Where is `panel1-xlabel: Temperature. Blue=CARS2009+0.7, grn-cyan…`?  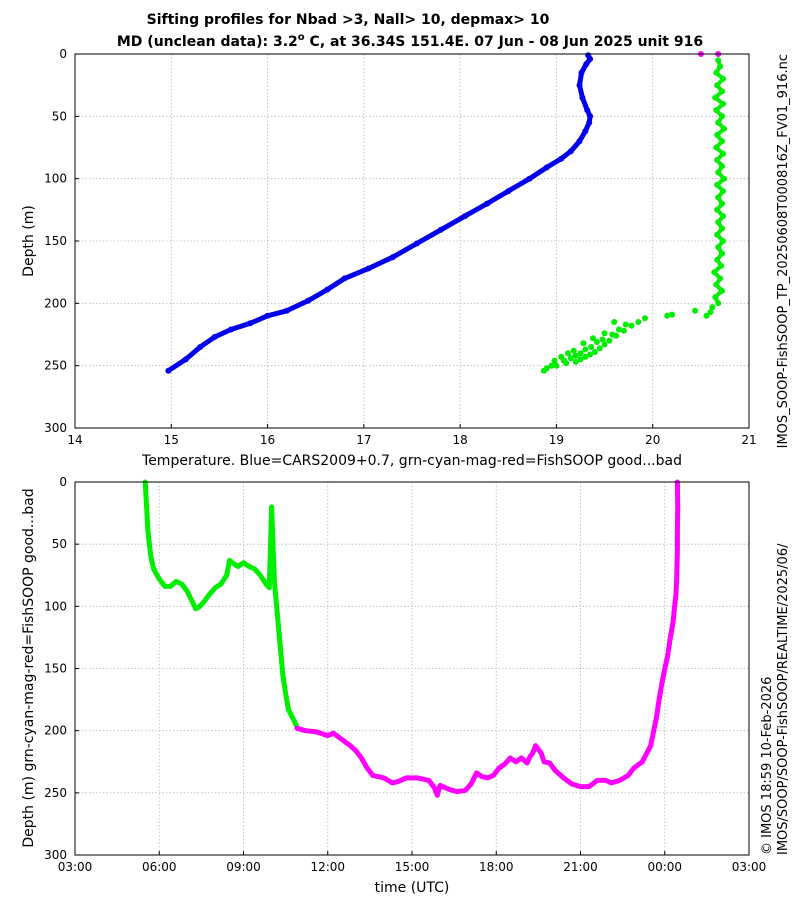
panel1-xlabel: Temperature. Blue=CARS2009+0.7, grn-cyan… is located at coordinates (411, 461).